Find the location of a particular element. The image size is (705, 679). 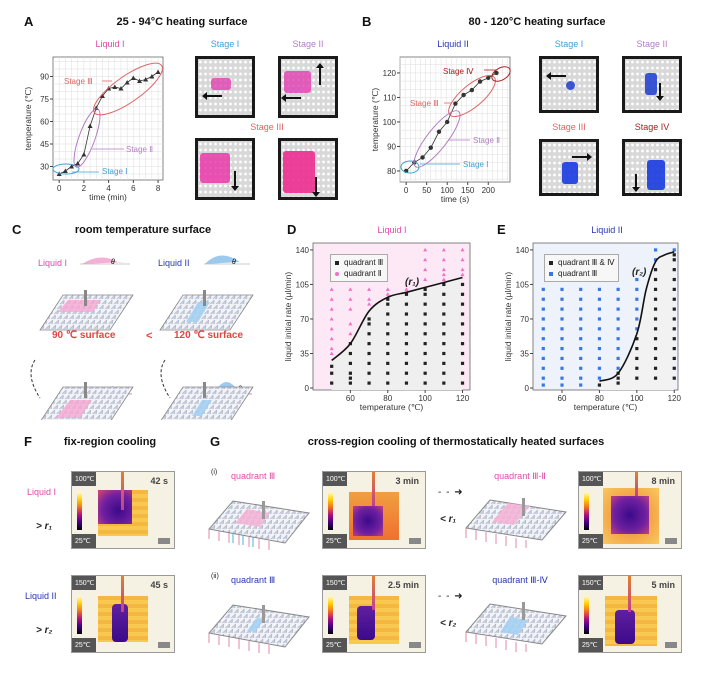

stage-iii-annotation: Stage Ⅲ is located at coordinates (424, 103).